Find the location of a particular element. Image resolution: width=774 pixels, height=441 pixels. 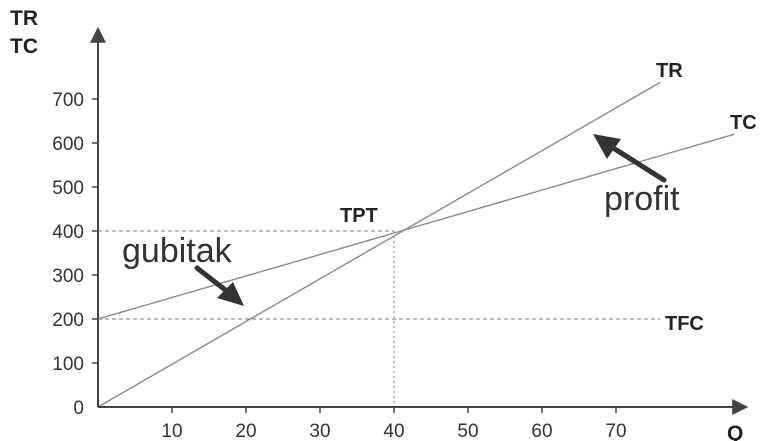

y-tick-label: 200 is located at coordinates (68, 320).